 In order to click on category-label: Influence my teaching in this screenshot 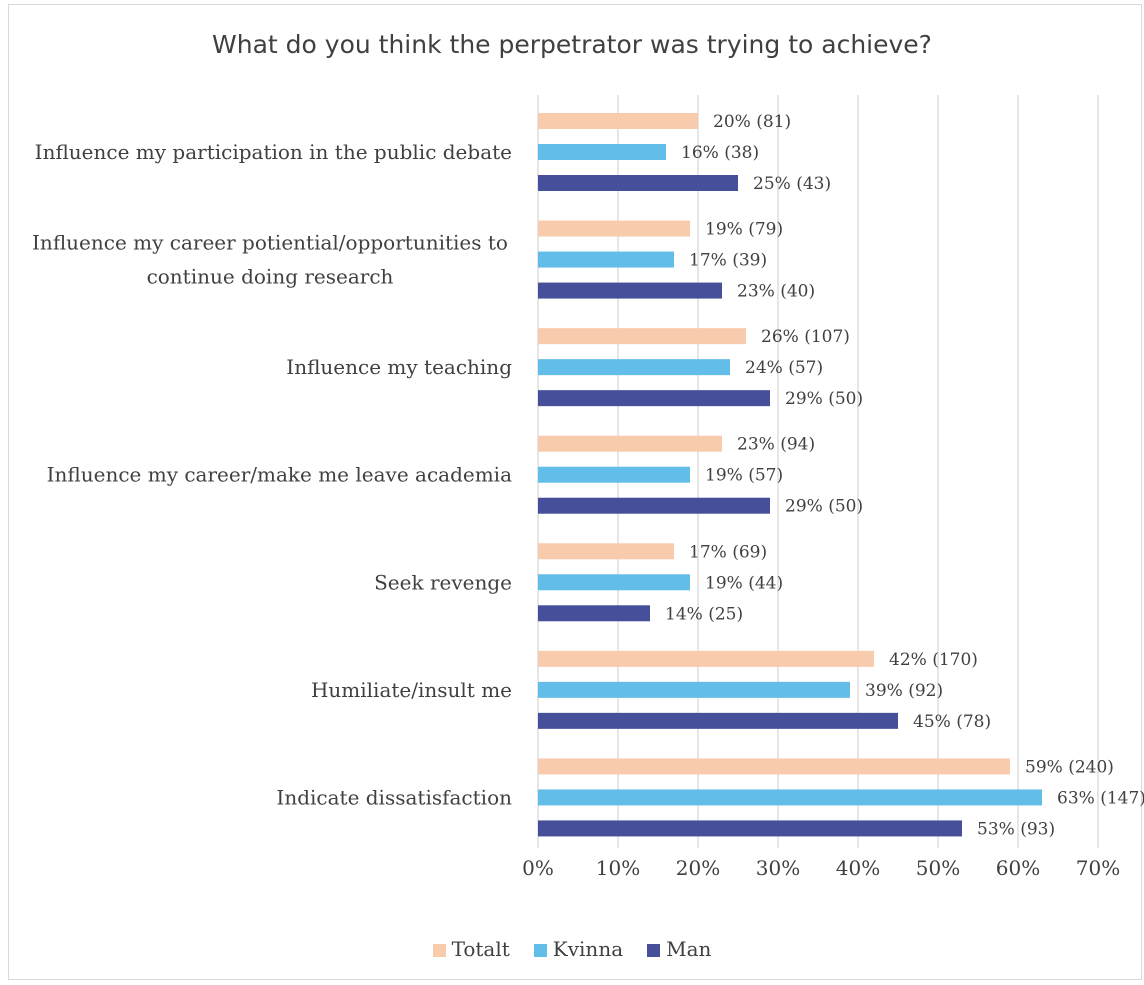, I will do `click(399, 367)`.